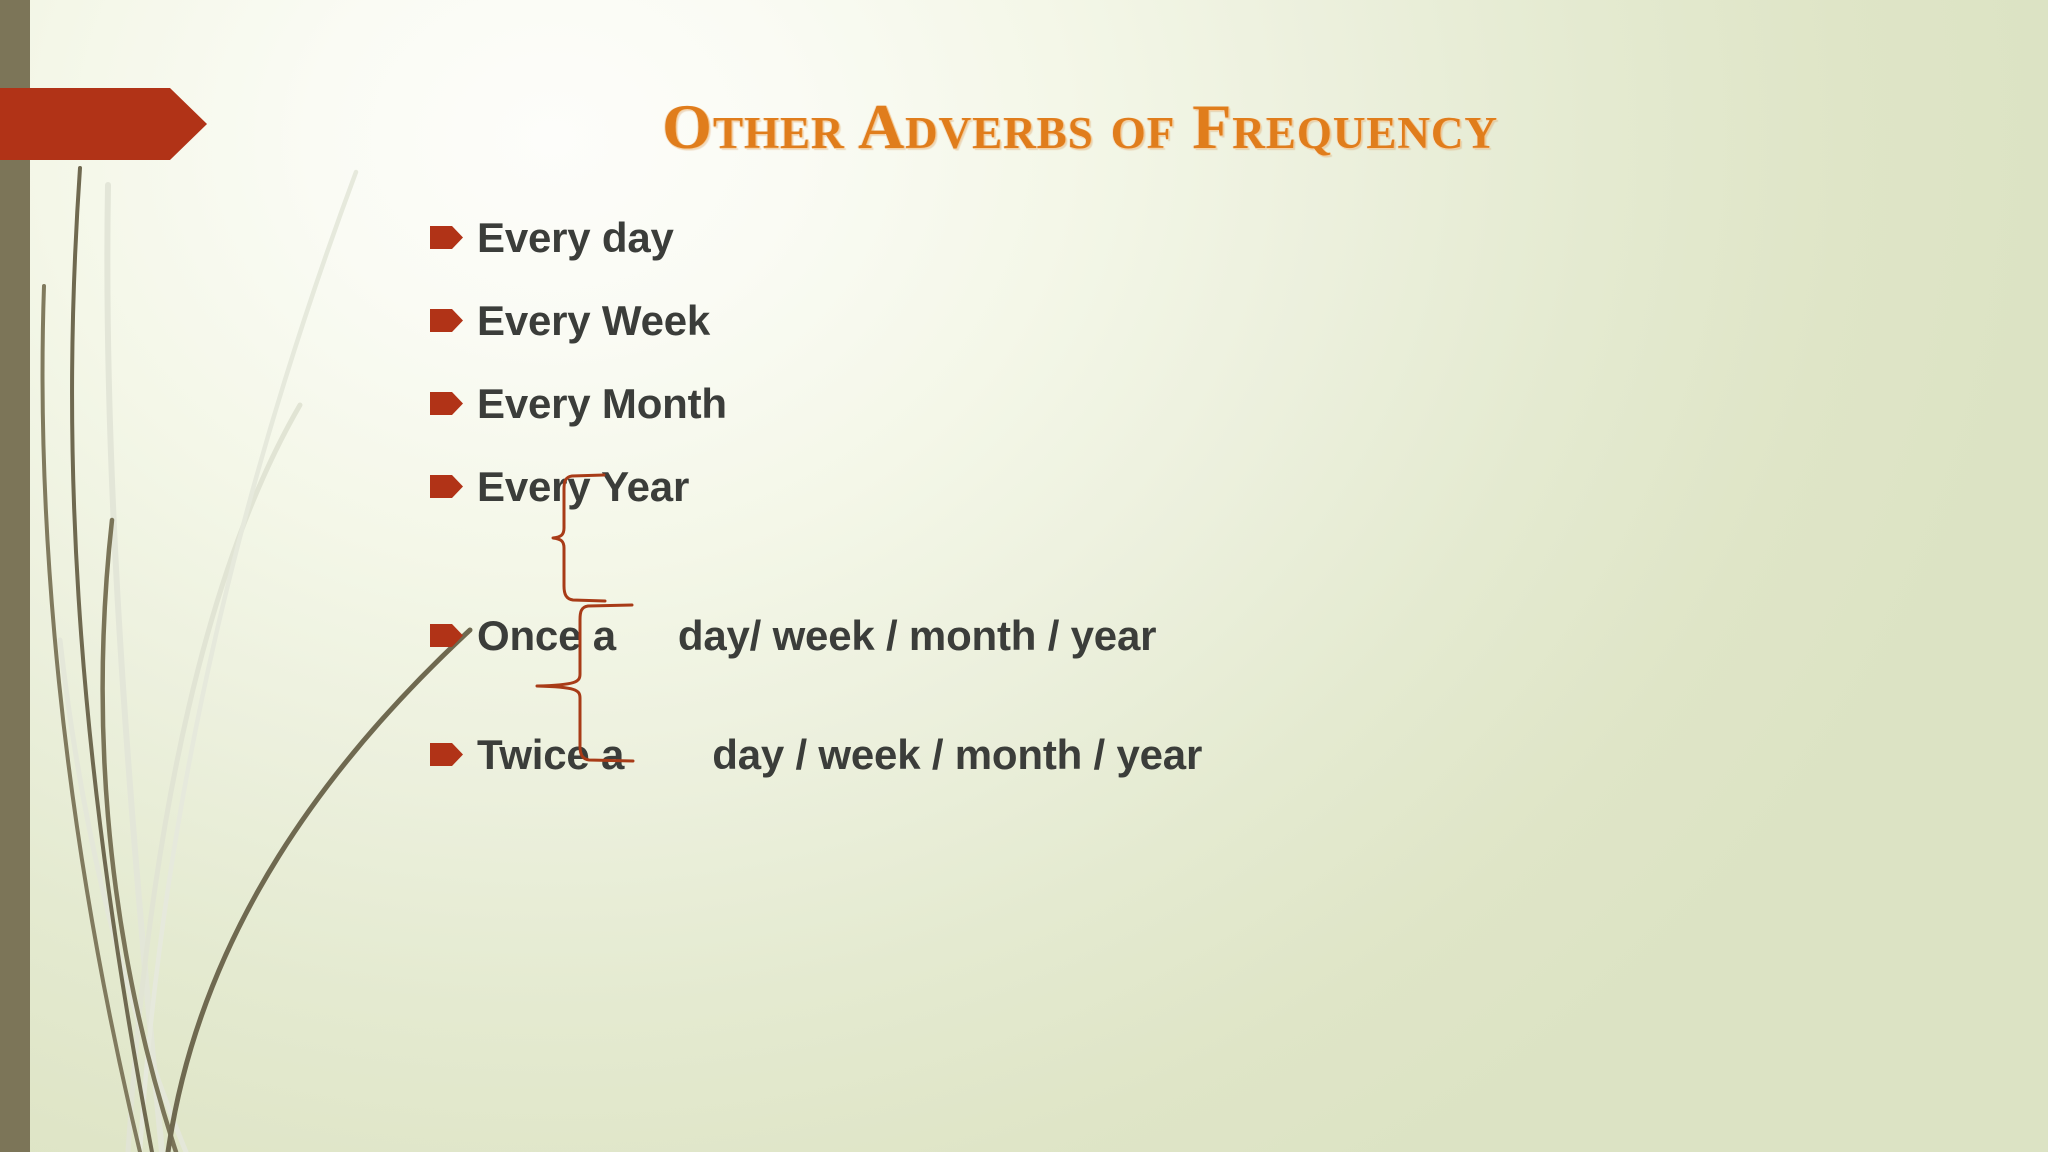 Image resolution: width=2048 pixels, height=1152 pixels. Describe the element at coordinates (546, 635) in the screenshot. I see `group-lead-label: Once a` at that location.